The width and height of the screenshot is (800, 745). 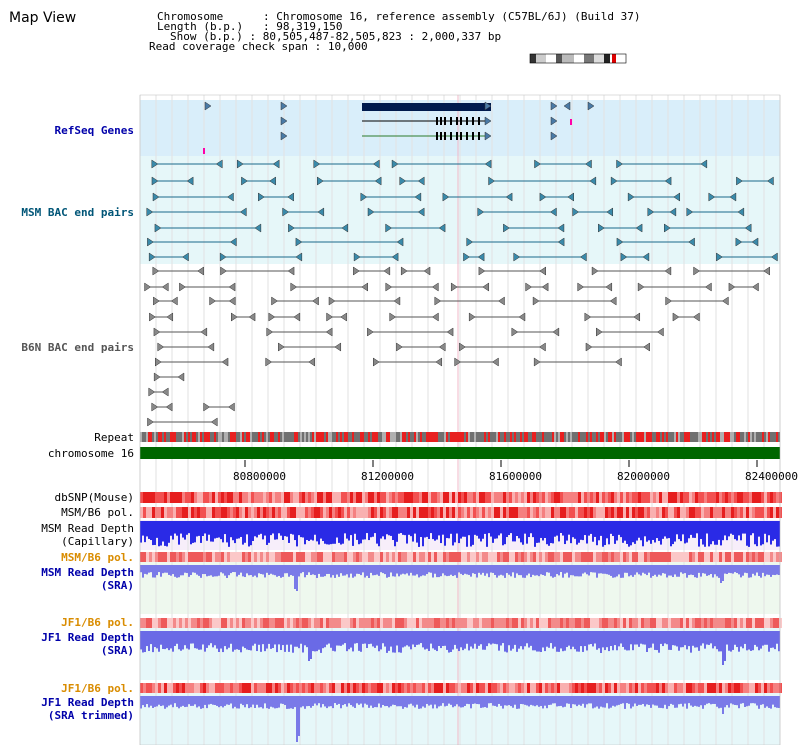 I want to click on ideogram-band, so click(x=559, y=58).